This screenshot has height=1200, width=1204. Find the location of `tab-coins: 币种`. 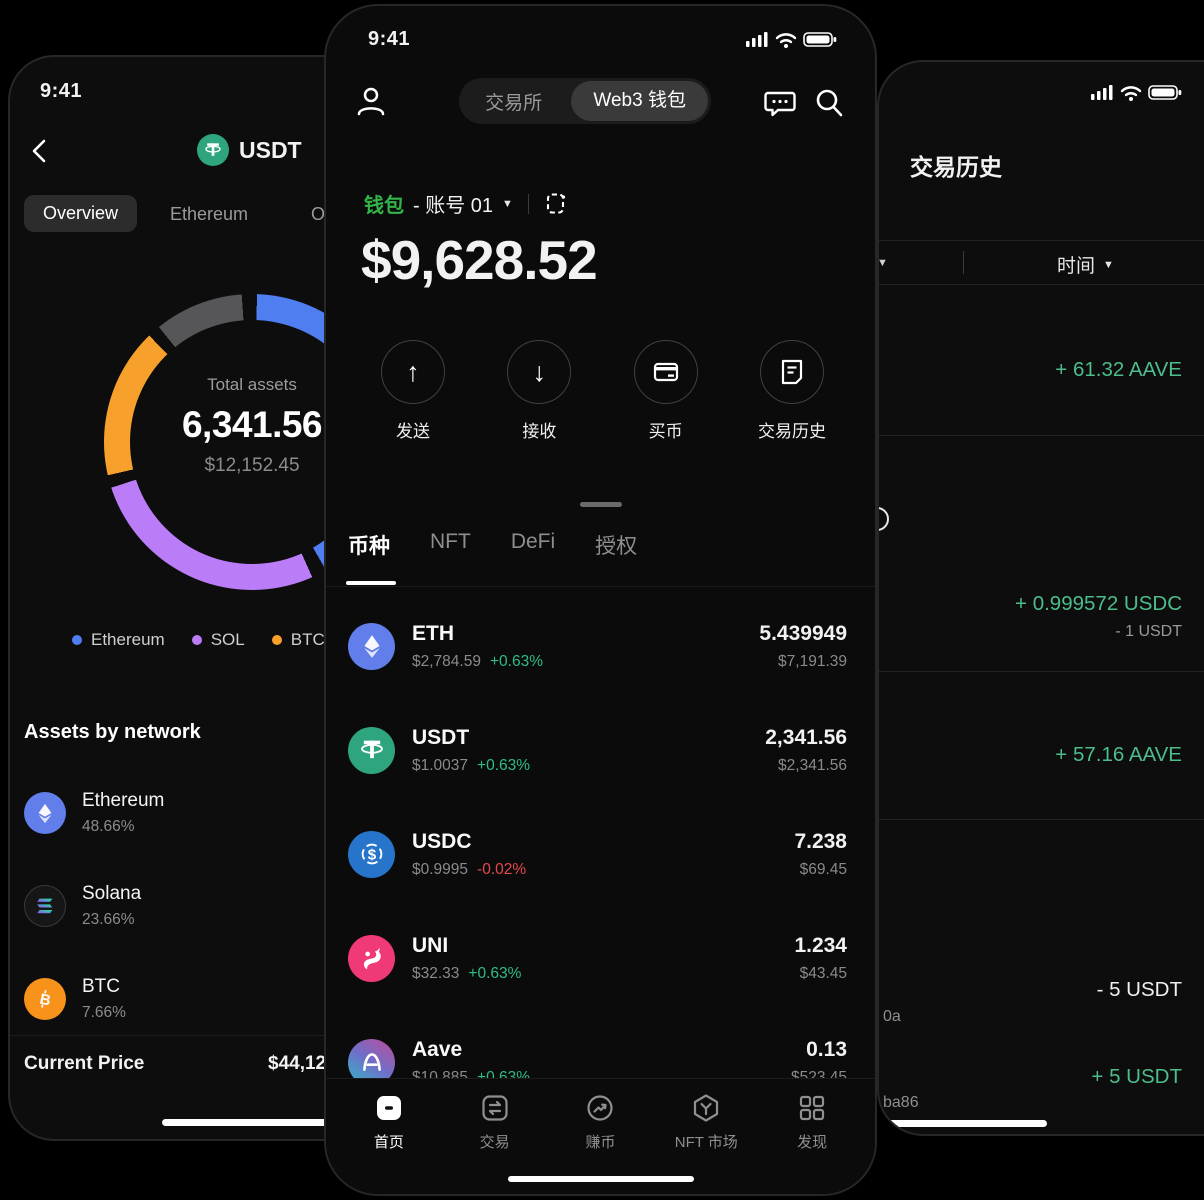

tab-coins: 币种 is located at coordinates (369, 546).